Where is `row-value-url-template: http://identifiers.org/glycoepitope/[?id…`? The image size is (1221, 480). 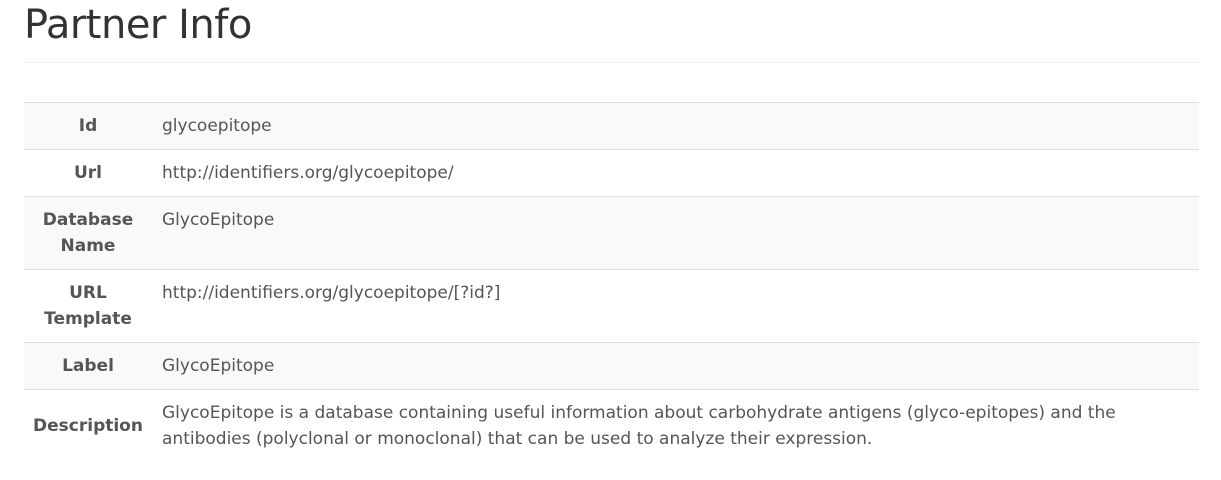
row-value-url-template: http://identifiers.org/glycoepitope/[?id… is located at coordinates (331, 293).